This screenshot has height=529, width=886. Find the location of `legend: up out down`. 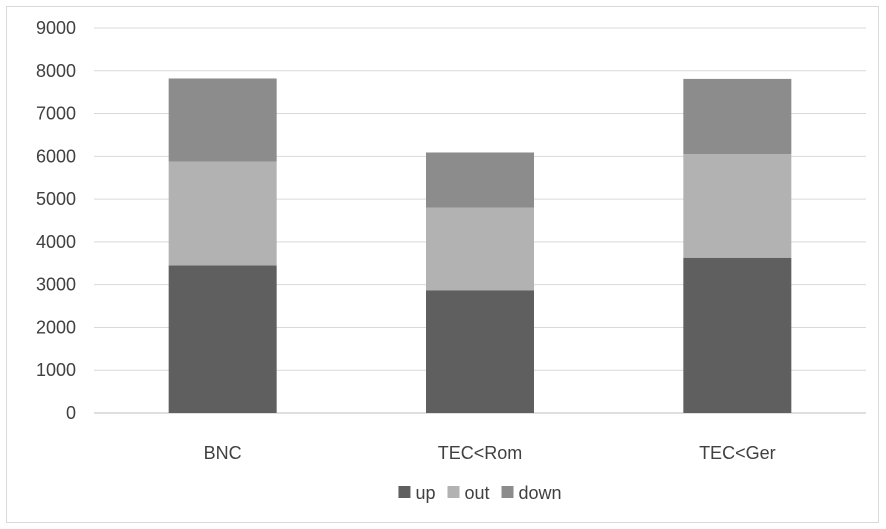

legend: up out down is located at coordinates (480, 493).